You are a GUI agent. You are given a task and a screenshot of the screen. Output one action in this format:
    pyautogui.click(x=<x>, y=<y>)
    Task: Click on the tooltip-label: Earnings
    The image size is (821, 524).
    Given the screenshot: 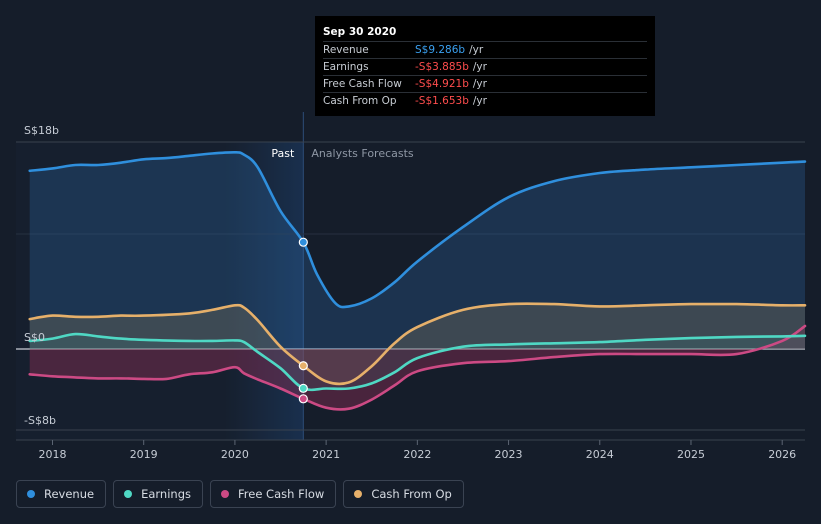 What is the action you would take?
    pyautogui.click(x=346, y=67)
    